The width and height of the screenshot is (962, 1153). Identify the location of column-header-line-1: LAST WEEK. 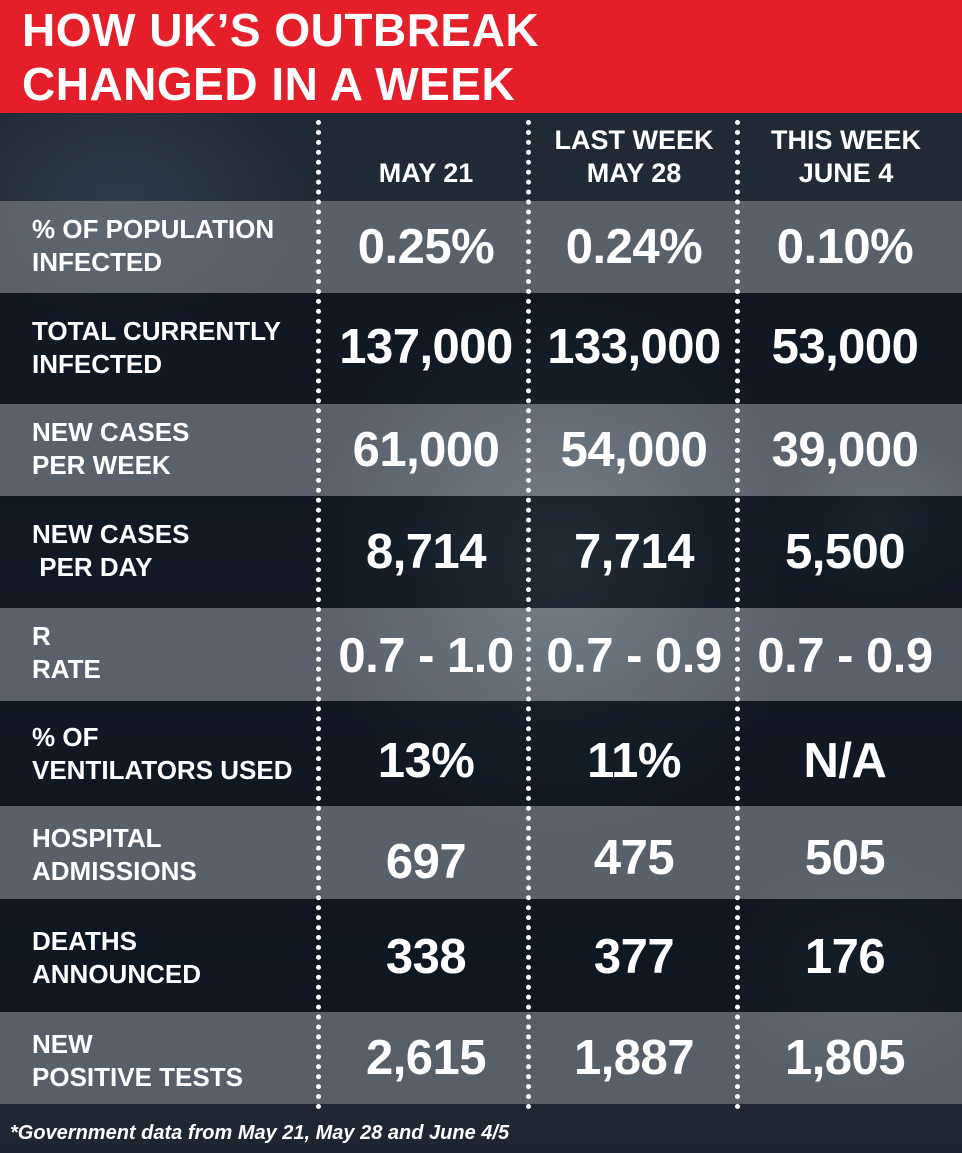
(634, 140).